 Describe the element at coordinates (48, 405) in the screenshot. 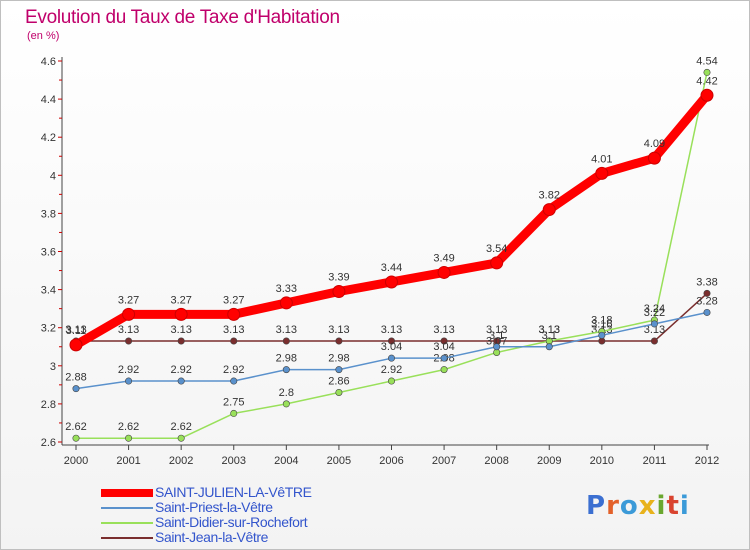

I see `y-tick-label: 2.8` at that location.